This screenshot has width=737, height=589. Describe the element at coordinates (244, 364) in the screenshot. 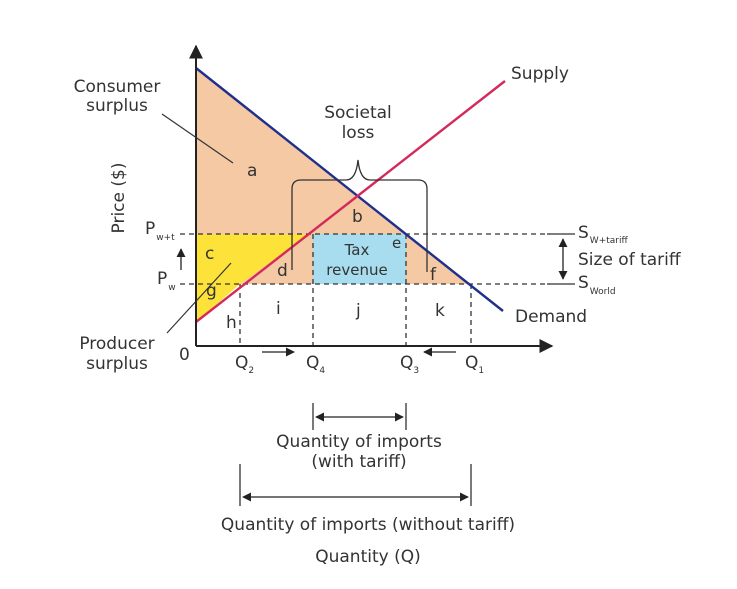

I see `q2-label: Q2` at that location.